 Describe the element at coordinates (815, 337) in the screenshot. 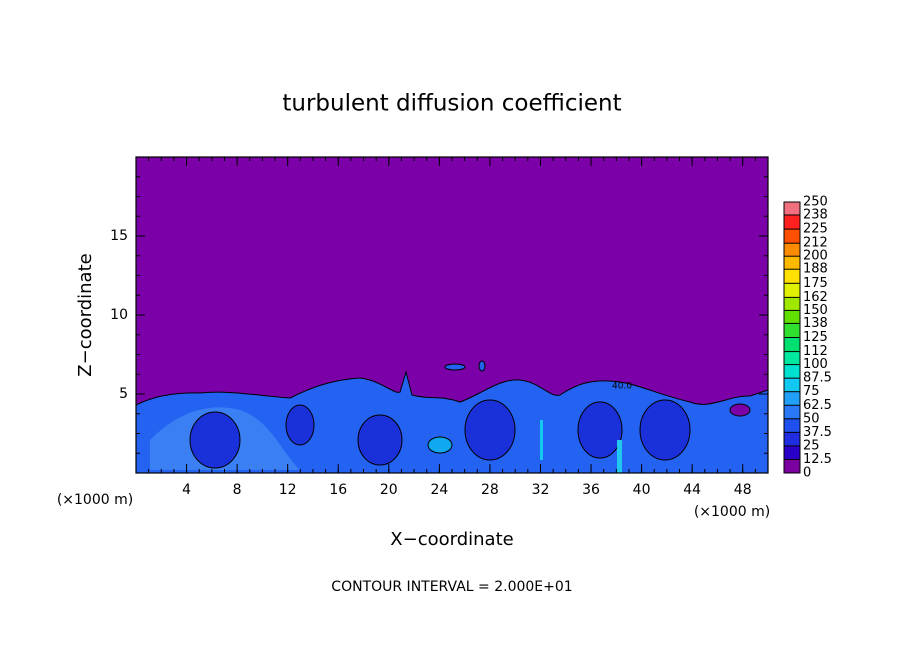

I see `colorbar-label: 125` at that location.